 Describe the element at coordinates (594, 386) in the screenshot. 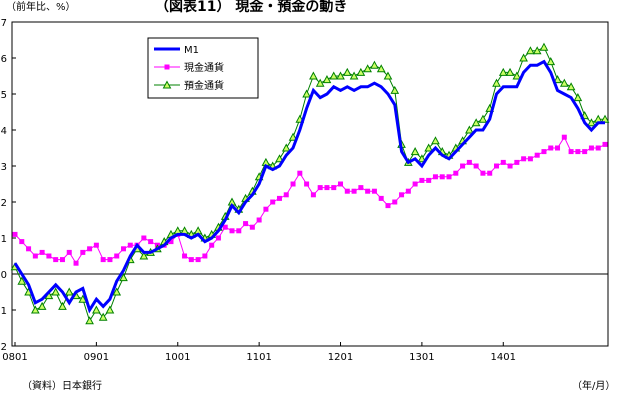

I see `x-unit-label: （年/月）` at that location.